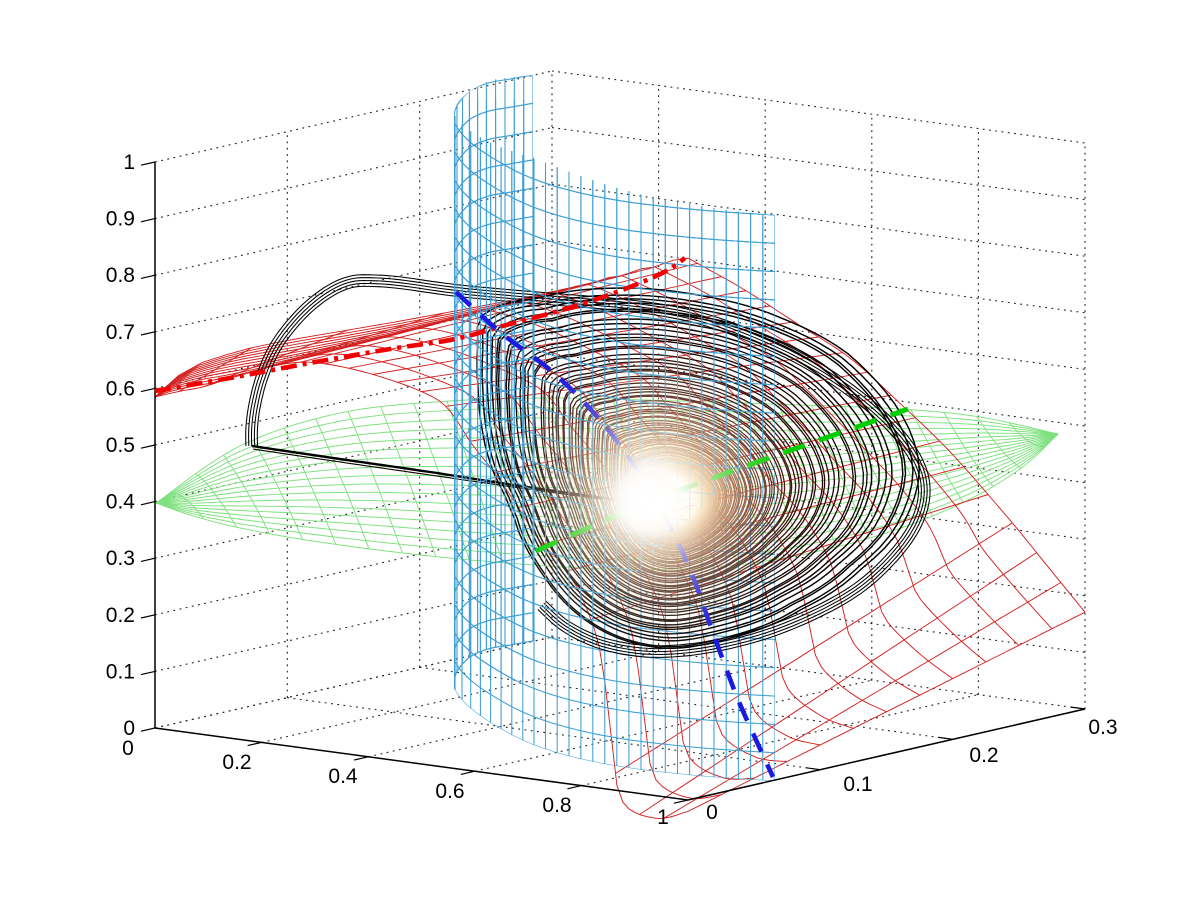  I want to click on svg-text: 0.9, so click(120, 219).